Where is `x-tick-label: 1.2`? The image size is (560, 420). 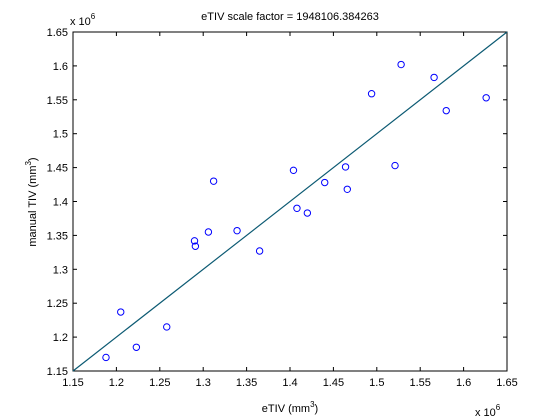
x-tick-label: 1.2 is located at coordinates (116, 383).